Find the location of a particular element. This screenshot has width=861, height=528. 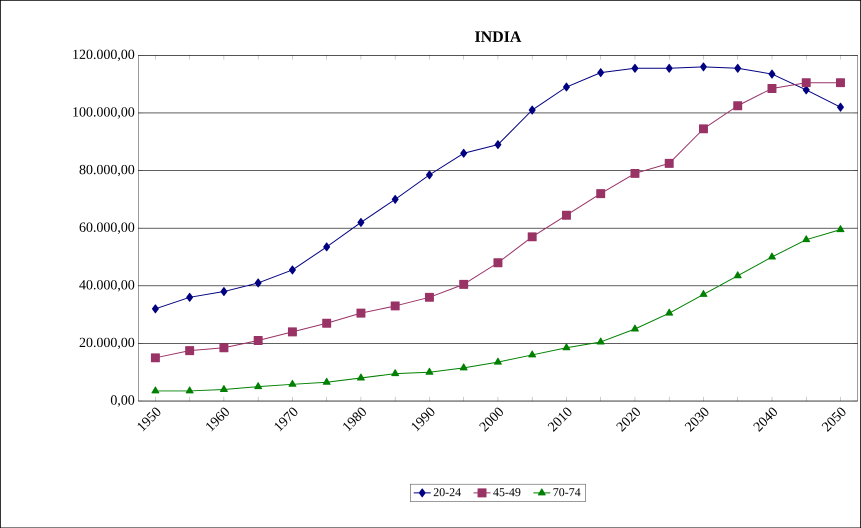

y-tick-label: 80.000,00 is located at coordinates (107, 170).